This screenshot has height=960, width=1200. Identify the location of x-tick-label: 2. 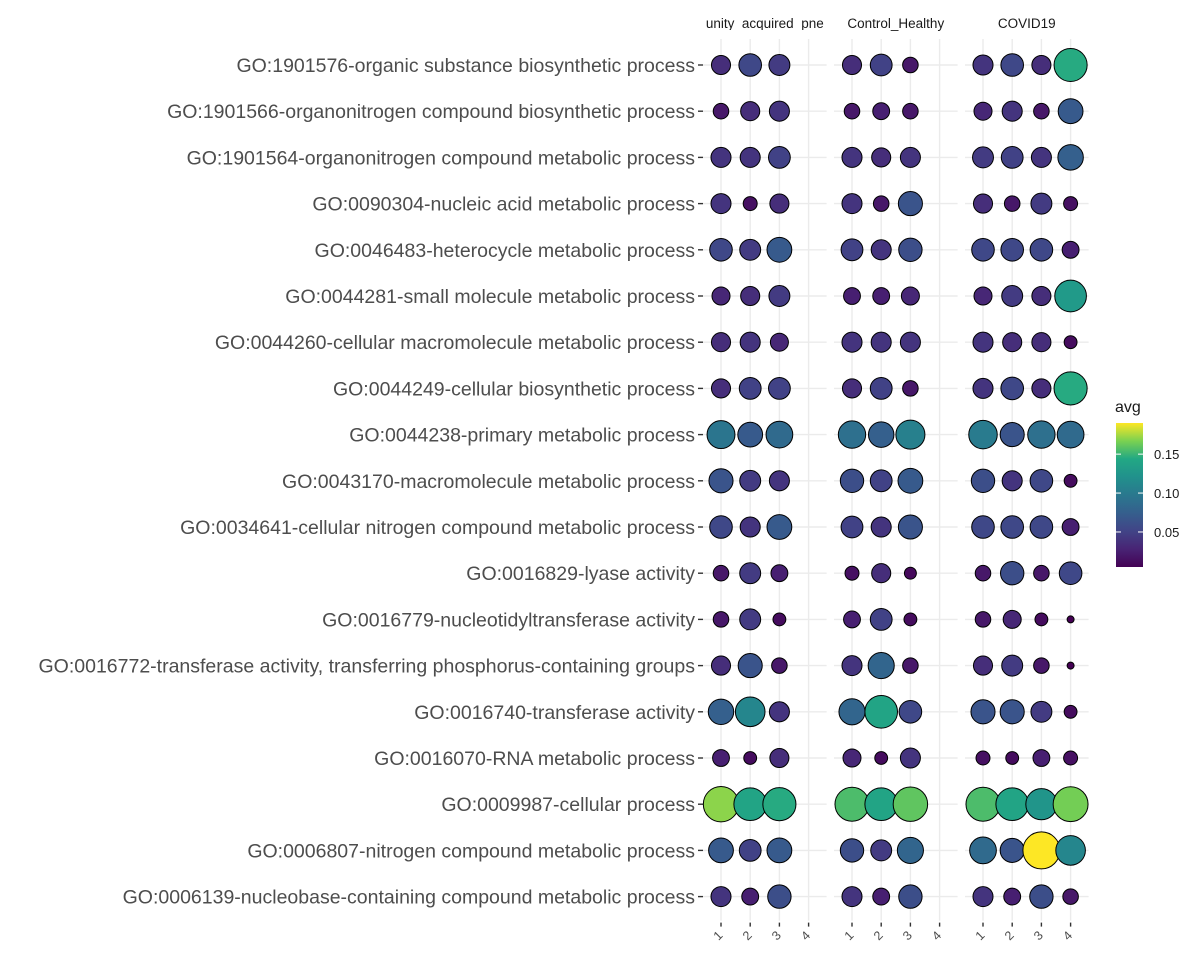
(878, 935).